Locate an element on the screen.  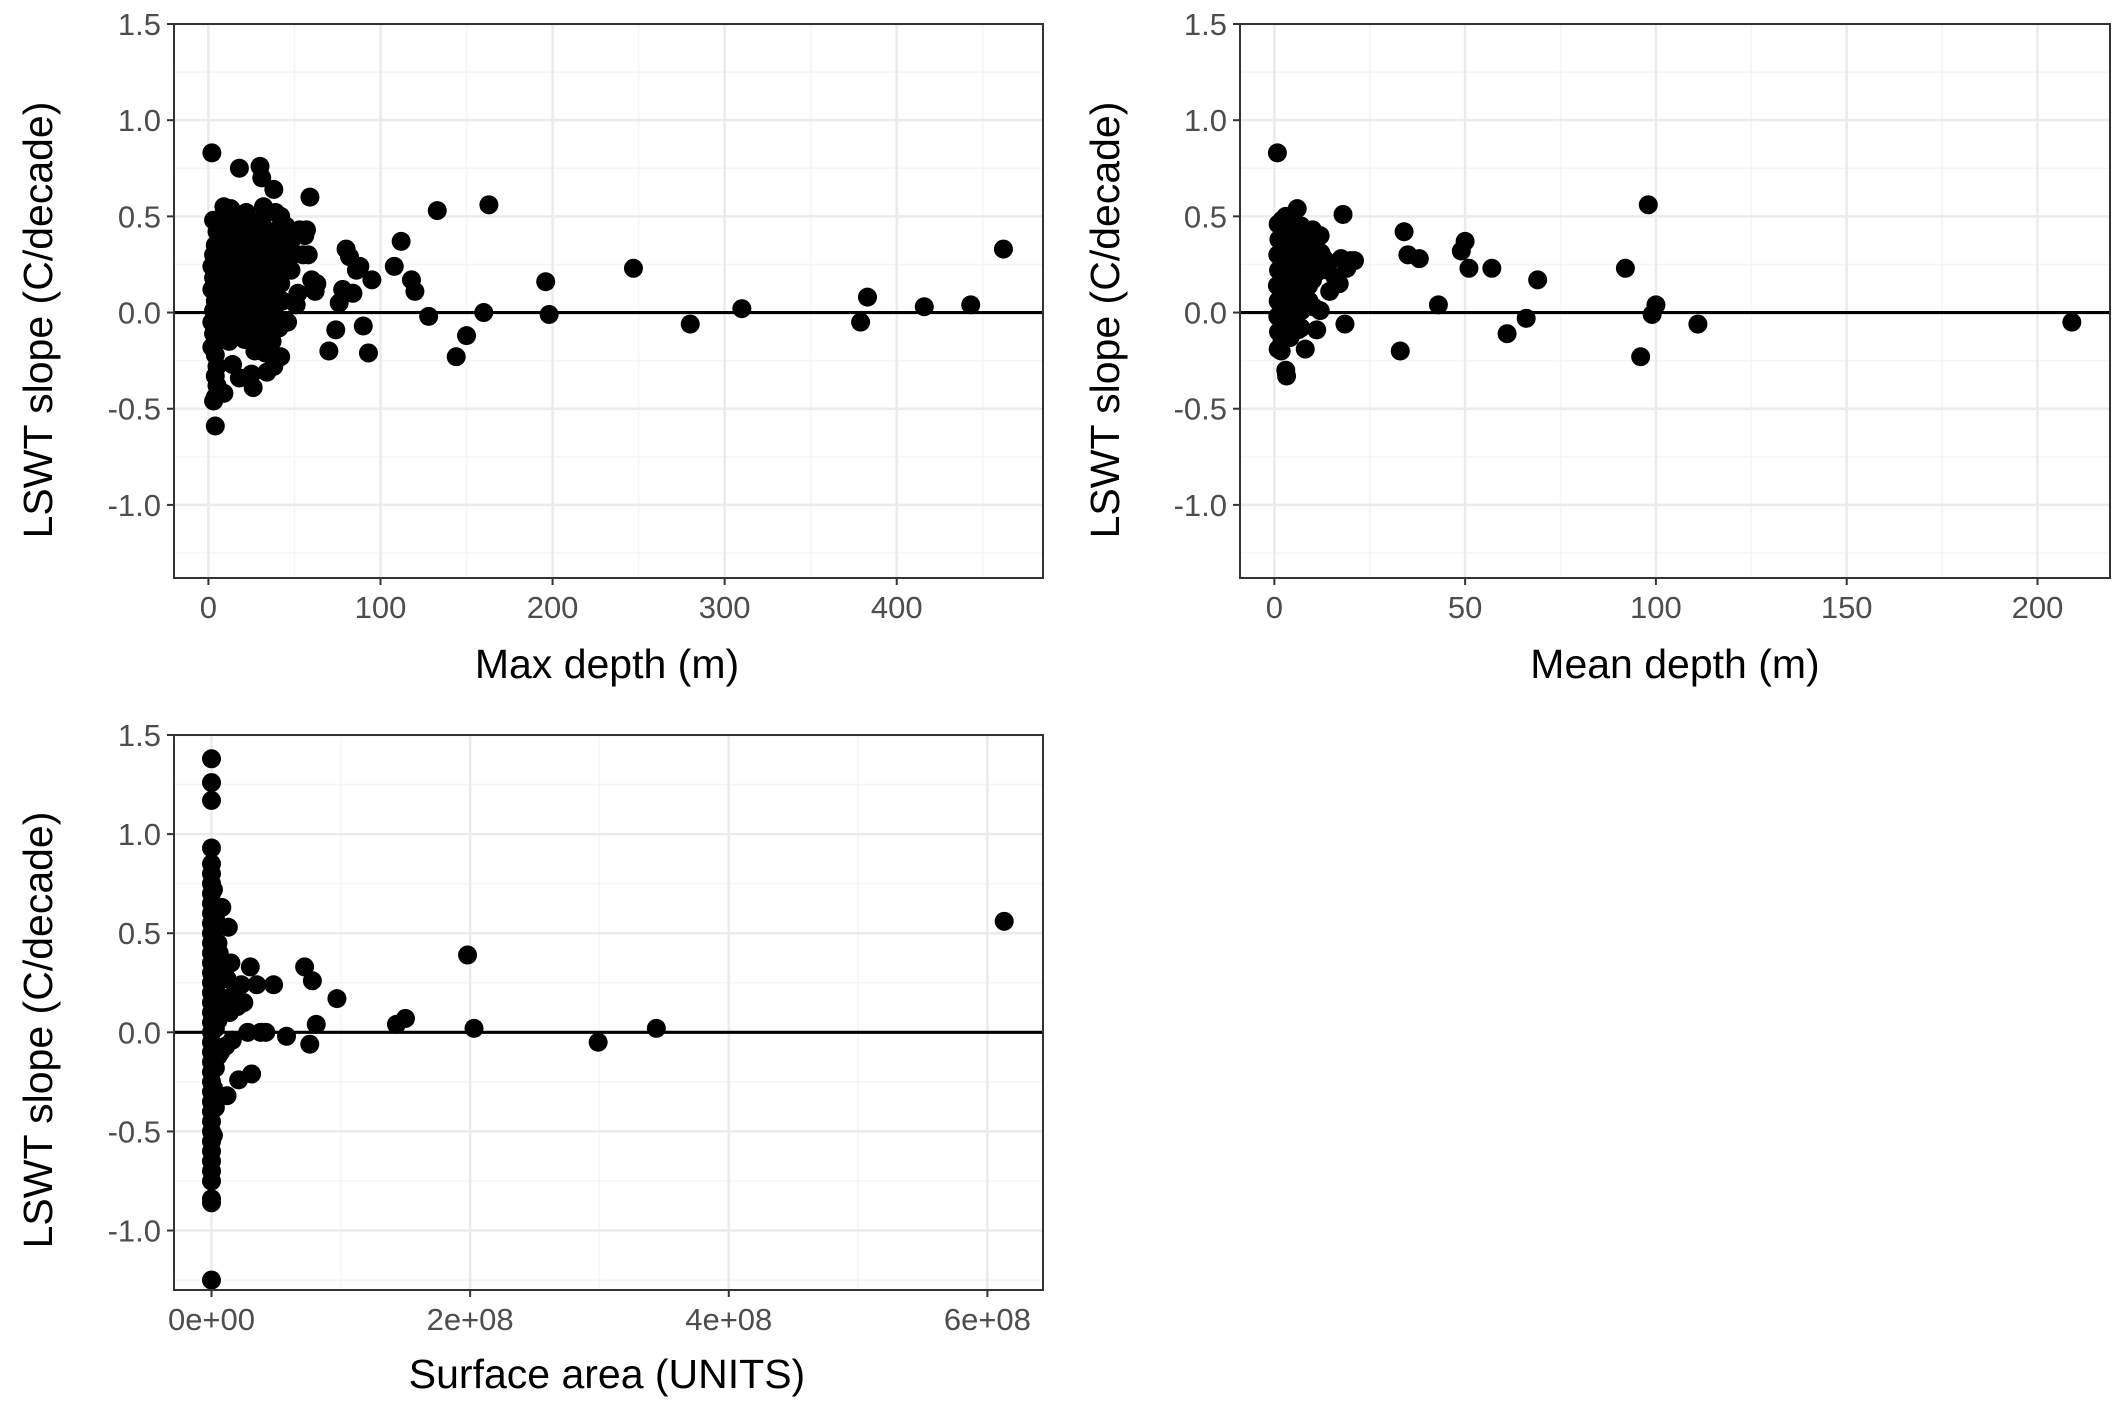
x-tick-label: 4e+08 is located at coordinates (728, 1319).